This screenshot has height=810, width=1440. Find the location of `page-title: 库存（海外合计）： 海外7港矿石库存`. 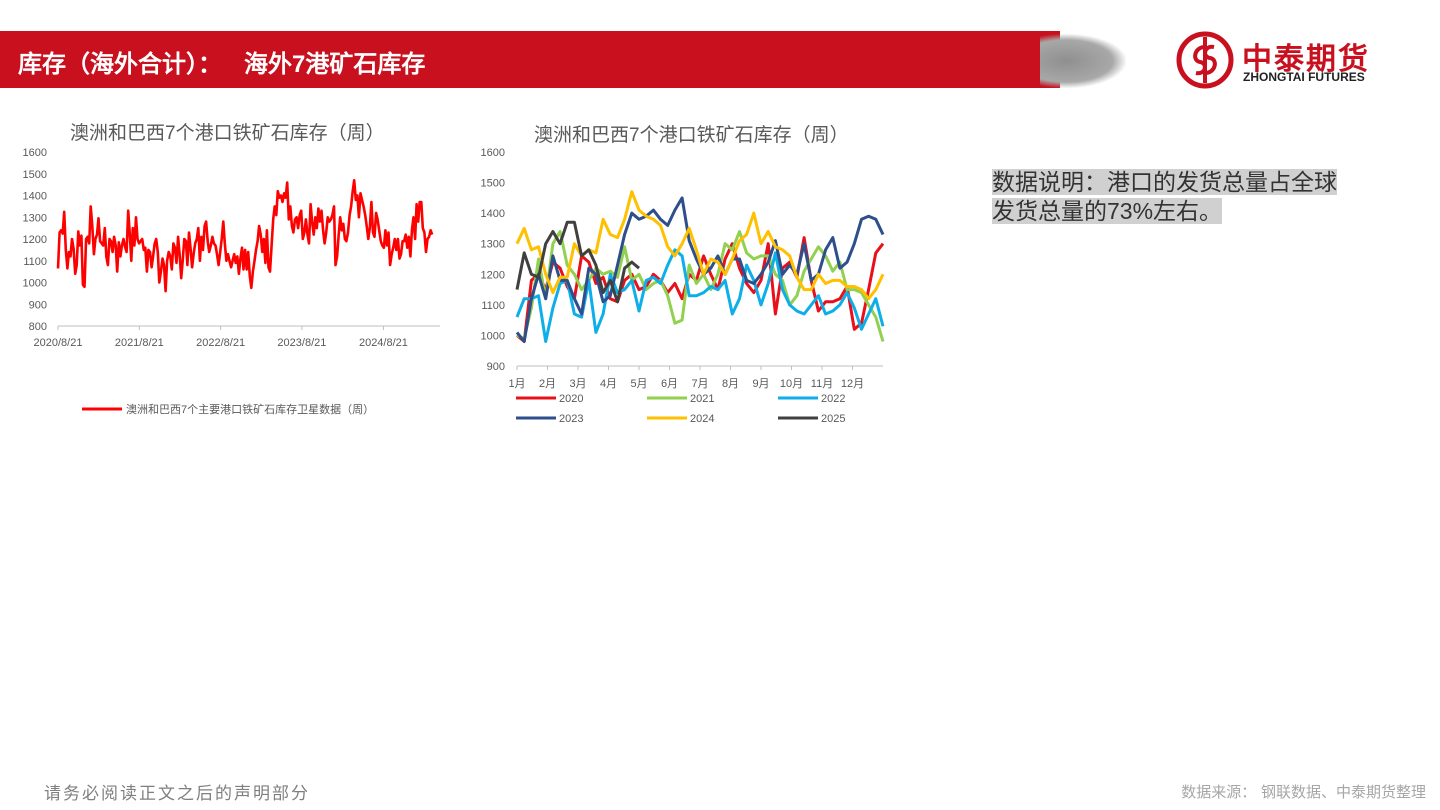

page-title: 库存（海外合计）： 海外7港矿石库存 is located at coordinates (221, 61).